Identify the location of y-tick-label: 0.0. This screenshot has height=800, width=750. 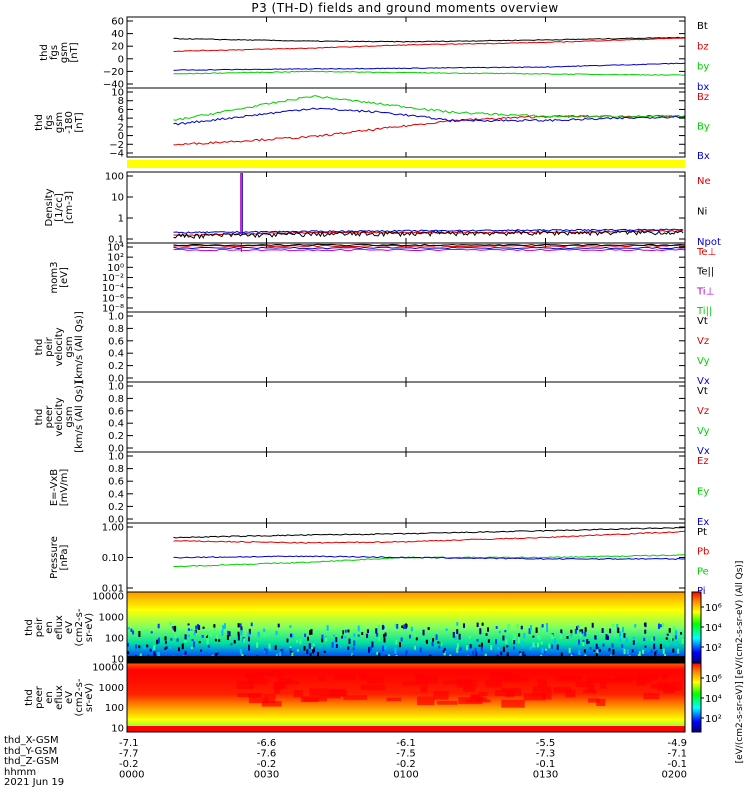
(116, 379).